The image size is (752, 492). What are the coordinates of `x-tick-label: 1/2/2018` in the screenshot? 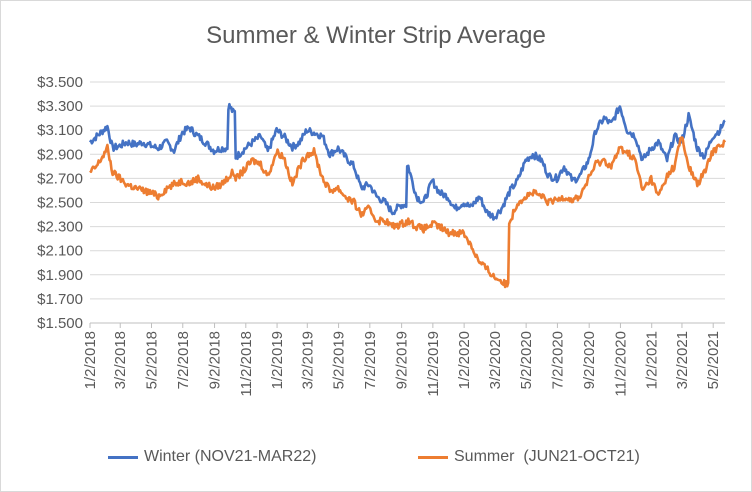 It's located at (90, 360).